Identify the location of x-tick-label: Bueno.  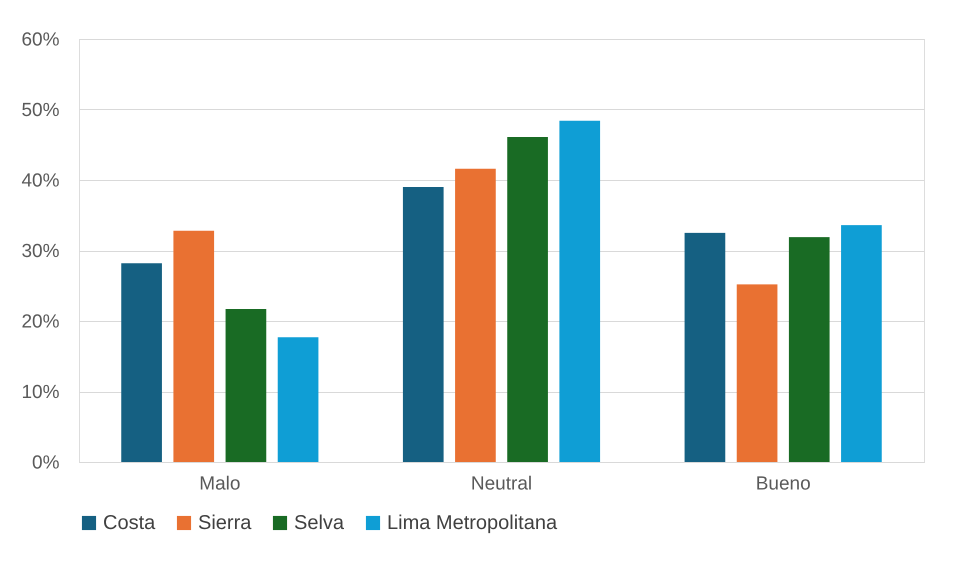
(783, 484).